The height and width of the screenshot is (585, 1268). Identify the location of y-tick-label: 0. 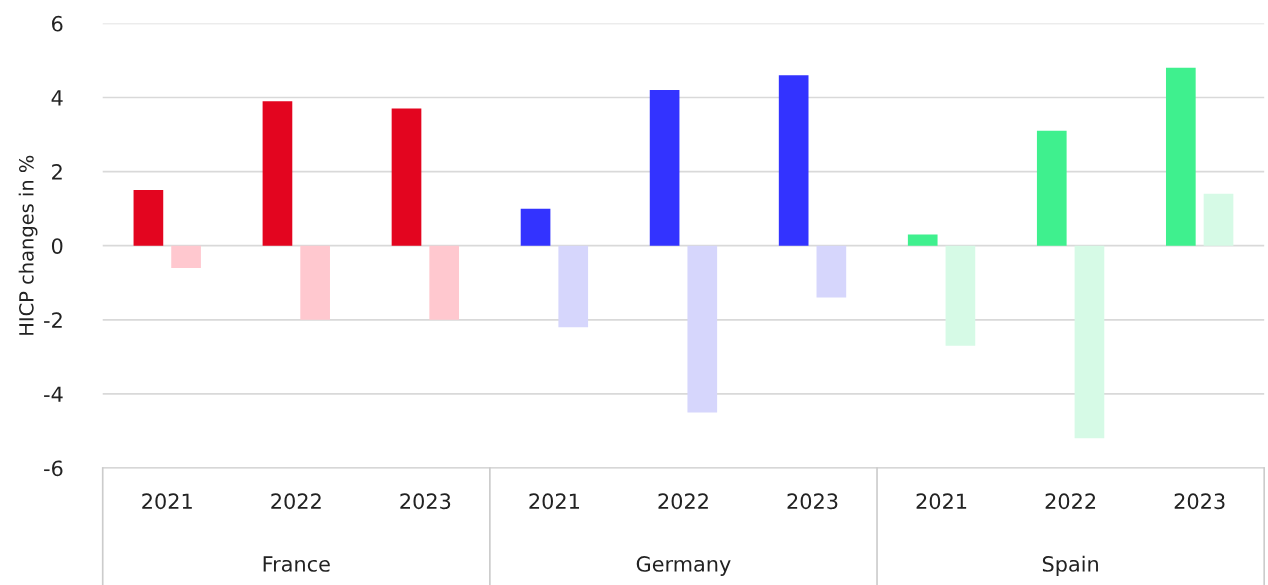
(57, 246).